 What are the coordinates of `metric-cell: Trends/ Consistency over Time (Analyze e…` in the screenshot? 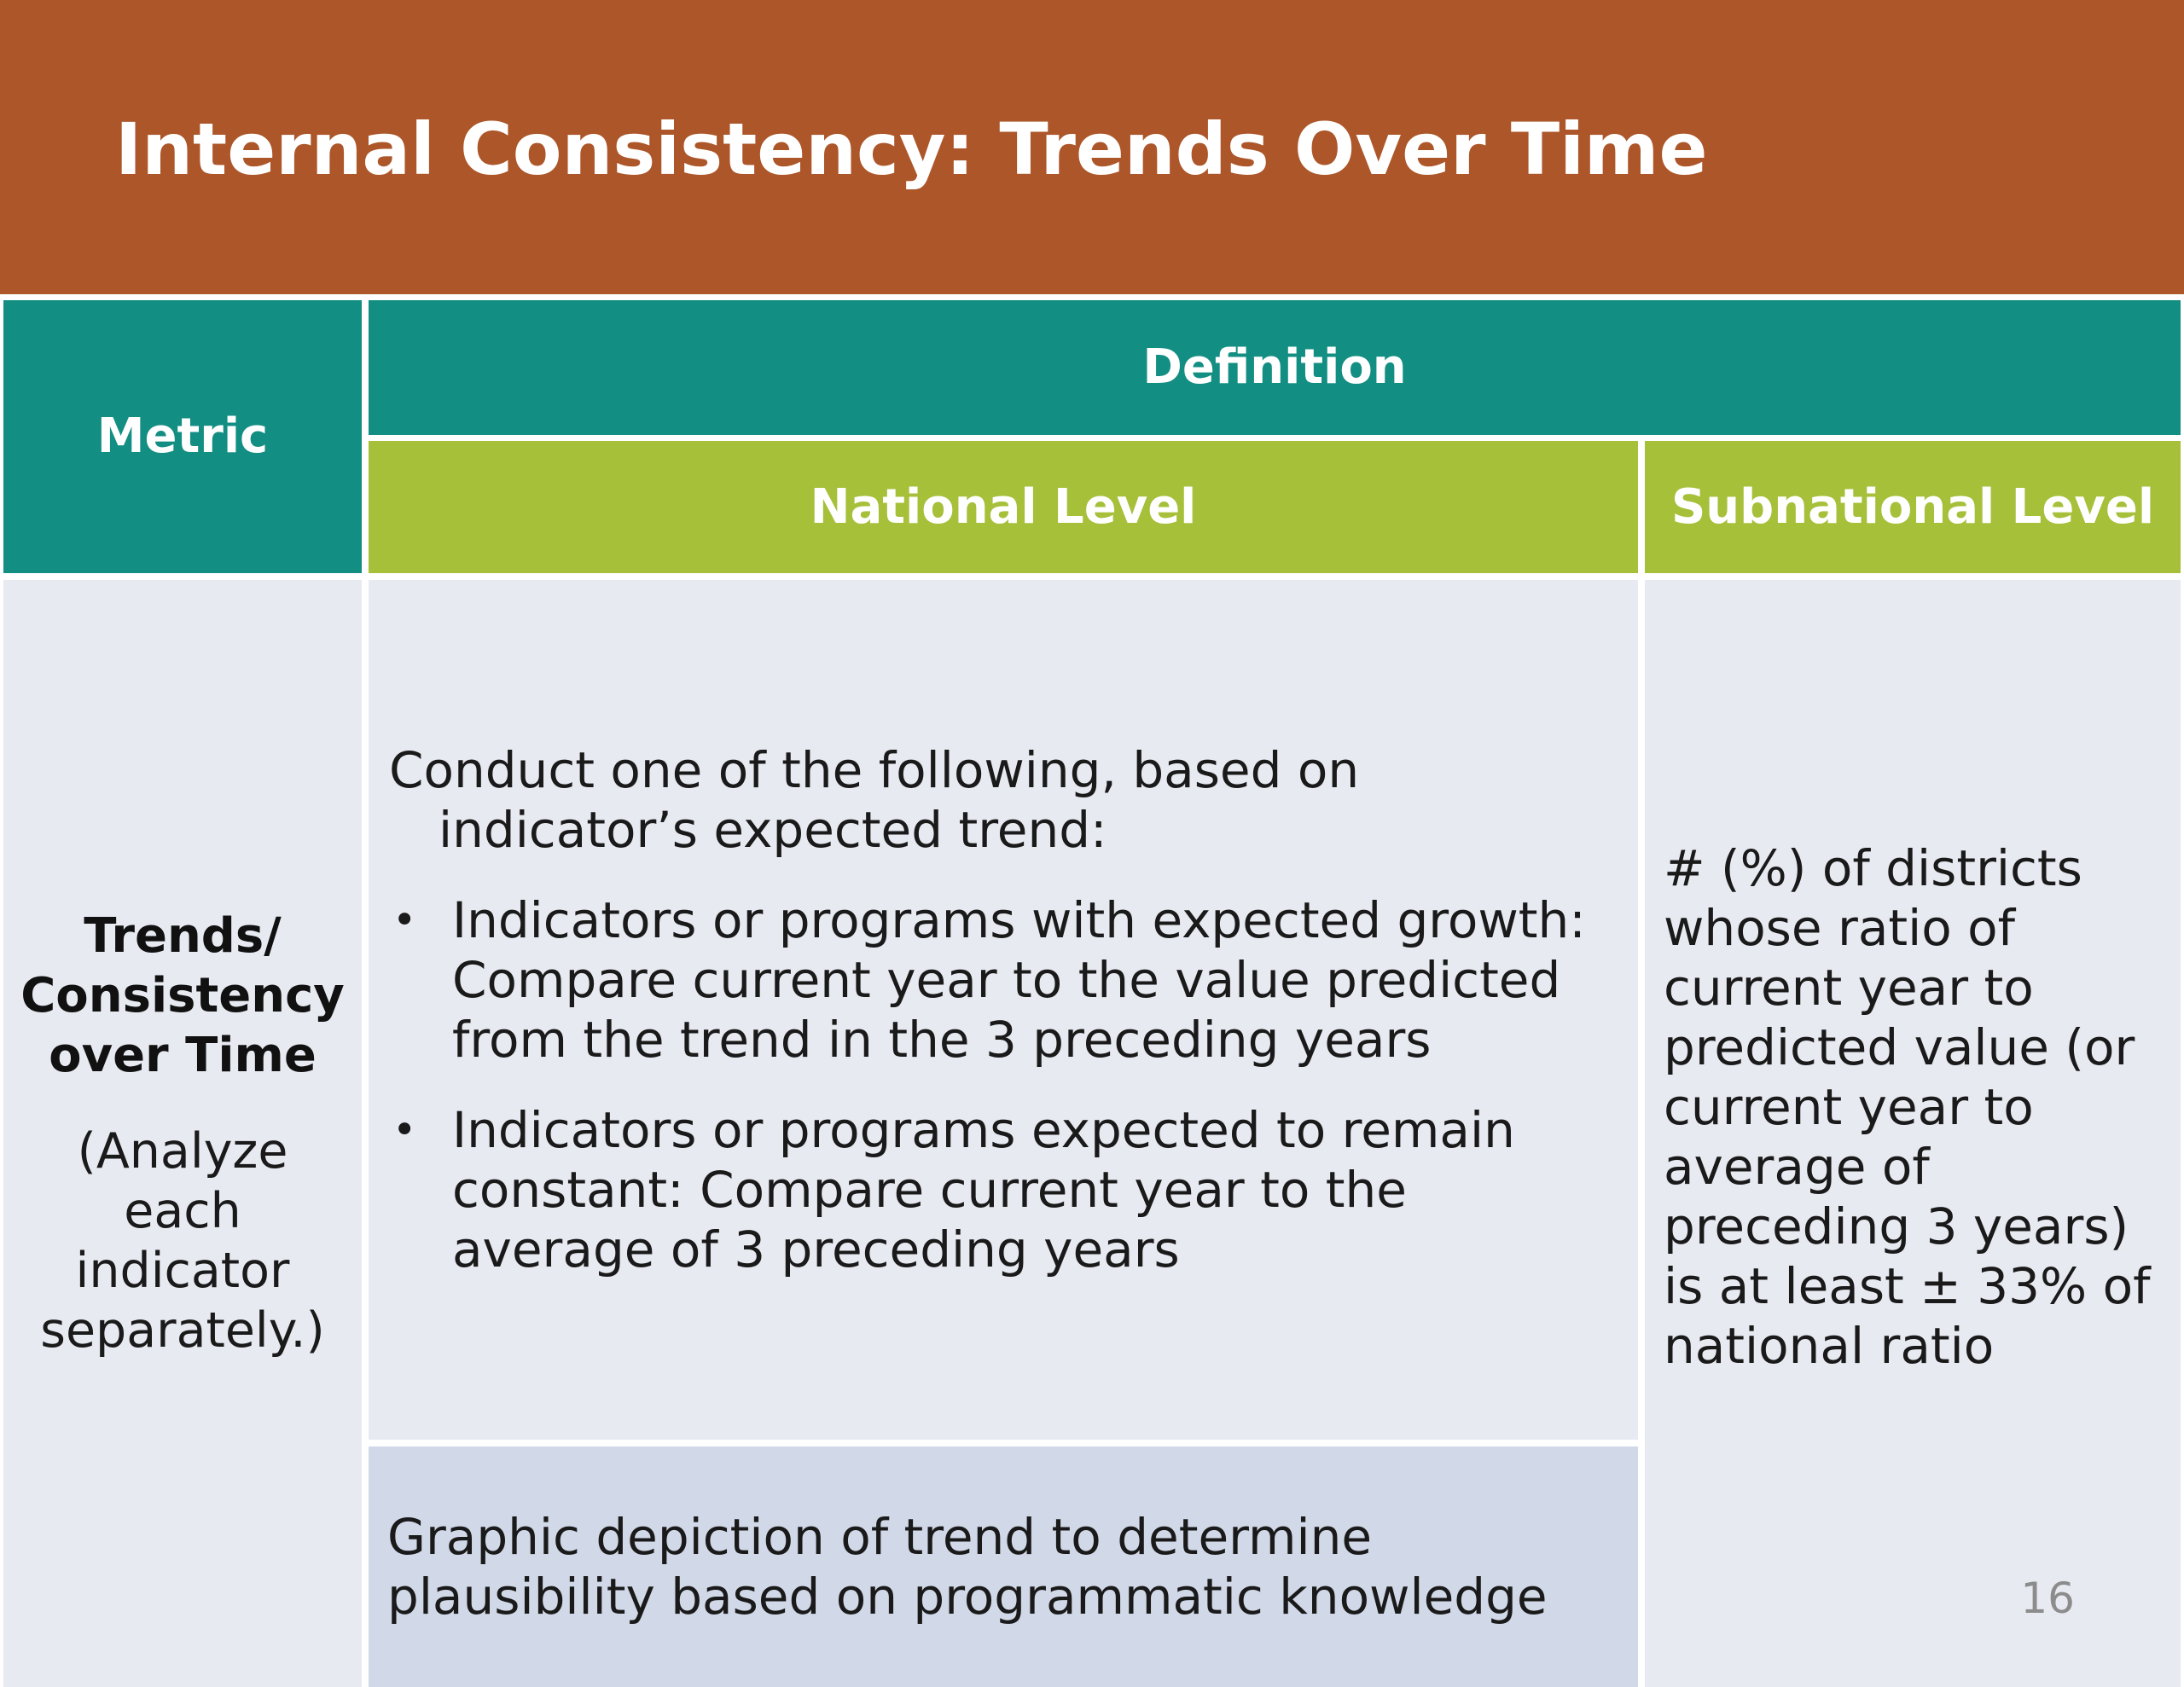 It's located at (182, 1133).